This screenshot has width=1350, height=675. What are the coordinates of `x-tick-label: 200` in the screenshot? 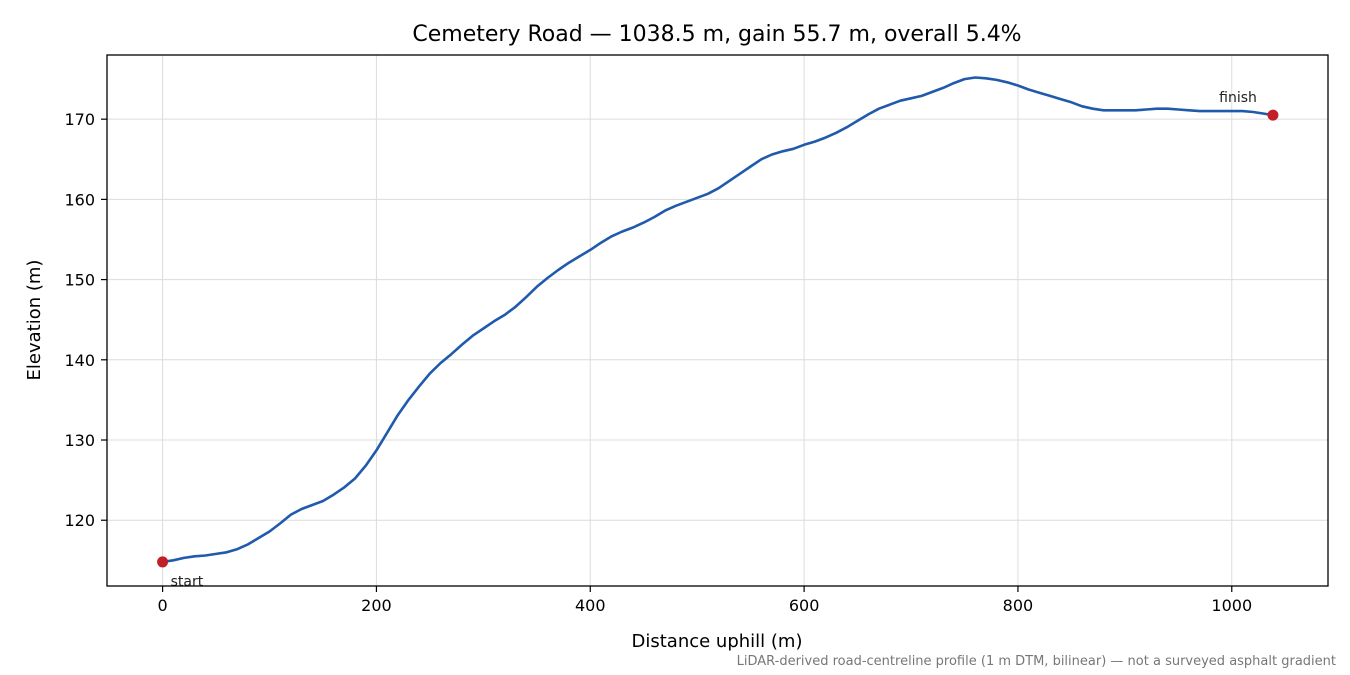 It's located at (376, 605).